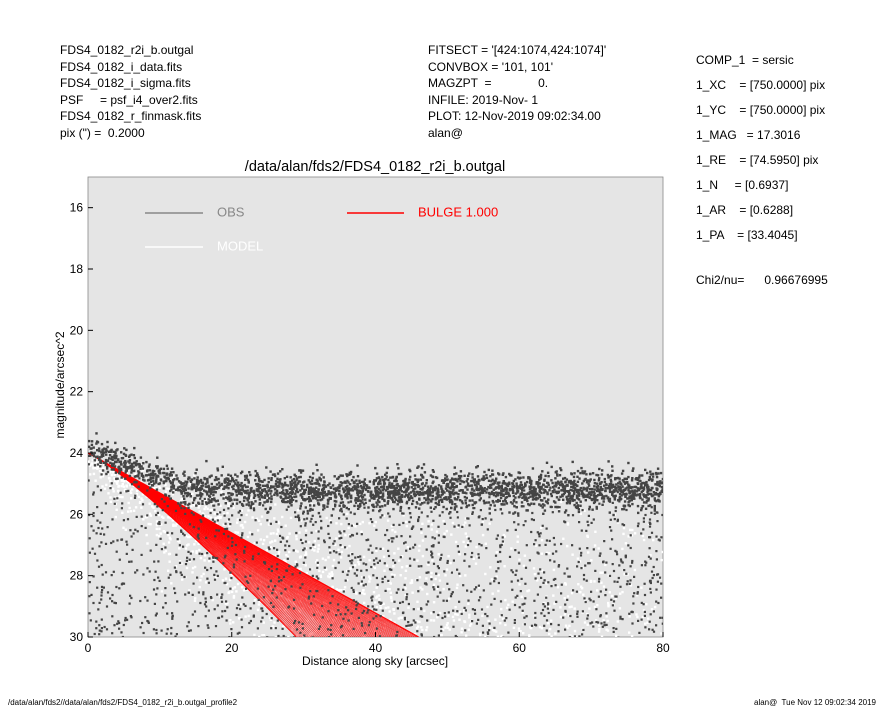  I want to click on header-mid-line: alan@, so click(445, 132).